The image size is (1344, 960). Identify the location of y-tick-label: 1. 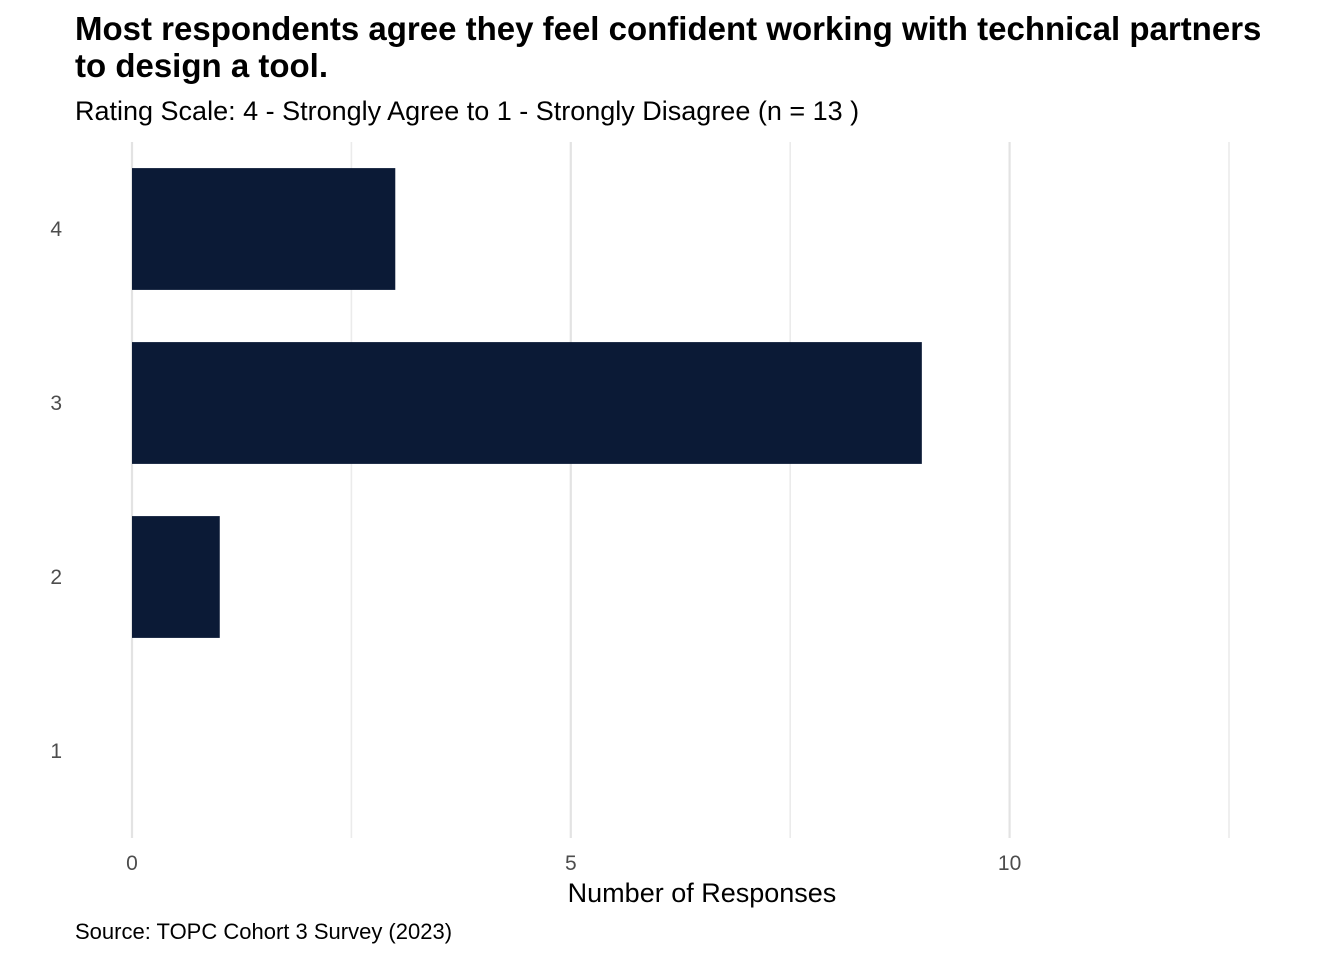
(56, 751).